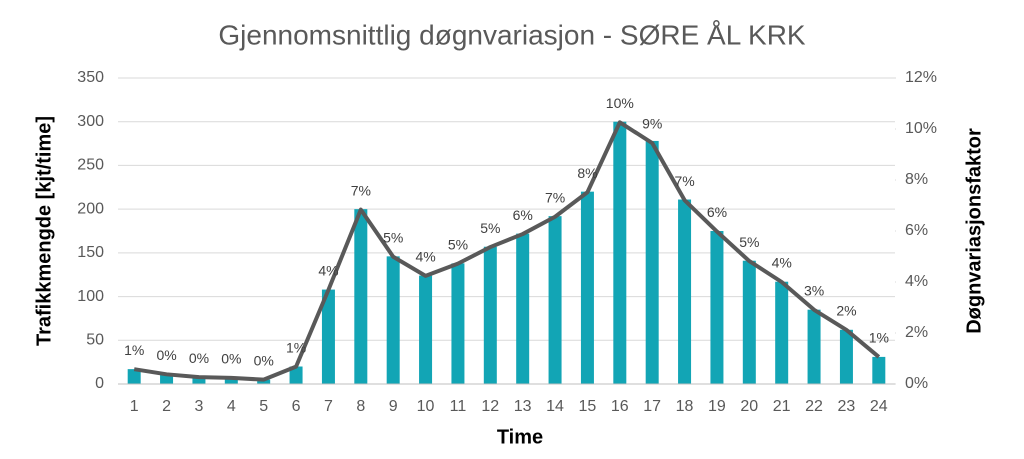 The width and height of the screenshot is (1024, 459). What do you see at coordinates (360, 406) in the screenshot?
I see `x-tick-label: 8` at bounding box center [360, 406].